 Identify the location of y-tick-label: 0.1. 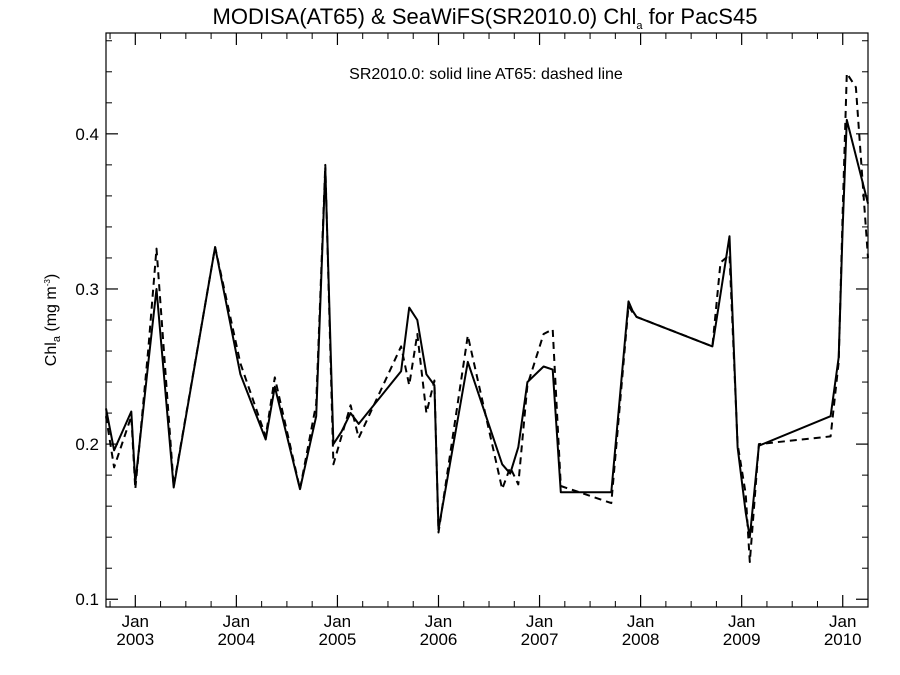
(87, 599).